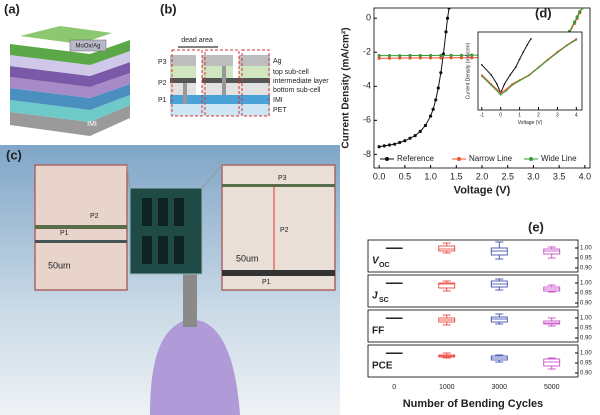  What do you see at coordinates (297, 90) in the screenshot?
I see `layer-label: bottom sub-cell` at bounding box center [297, 90].